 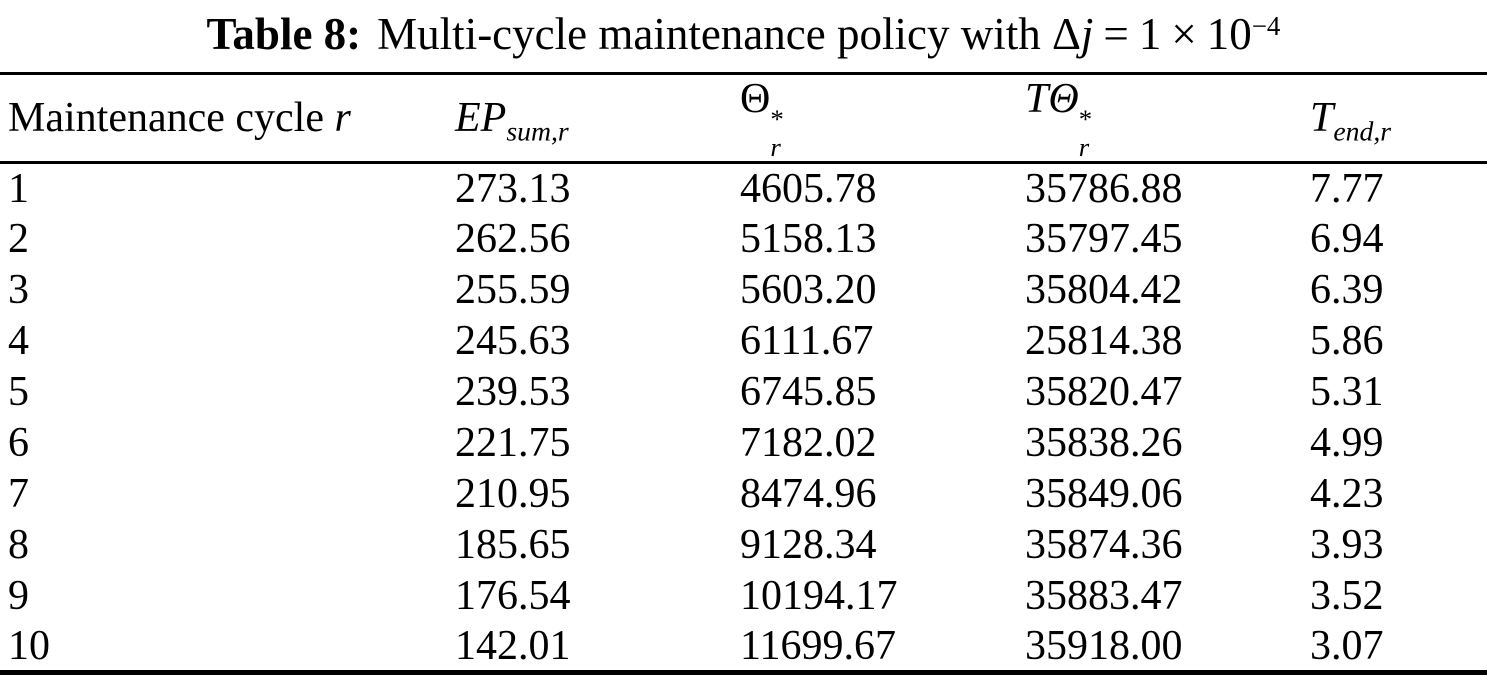 What do you see at coordinates (513, 493) in the screenshot?
I see `cell-ep-sum: 210.95` at bounding box center [513, 493].